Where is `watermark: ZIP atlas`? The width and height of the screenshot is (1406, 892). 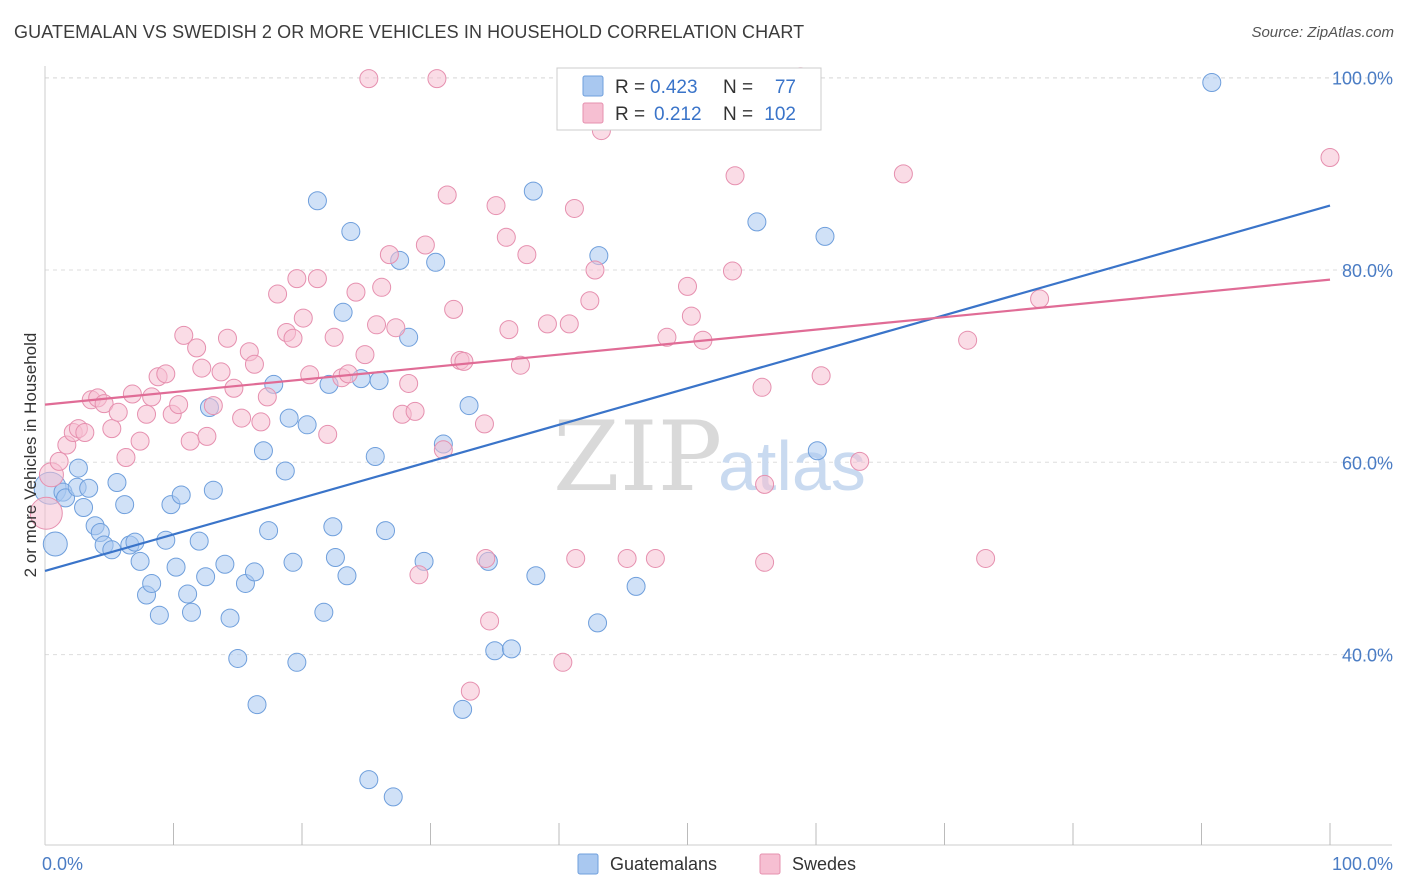 watermark: ZIP atlas is located at coordinates (709, 457).